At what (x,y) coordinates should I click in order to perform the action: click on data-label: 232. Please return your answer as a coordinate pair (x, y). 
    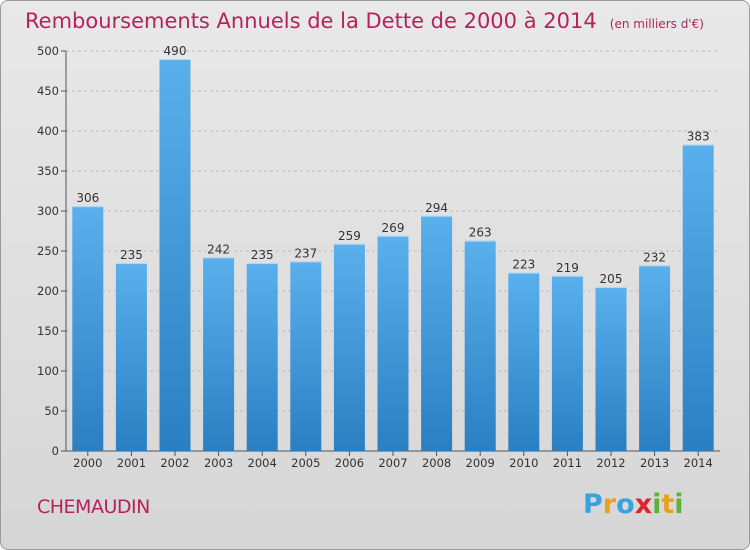
    Looking at the image, I should click on (654, 257).